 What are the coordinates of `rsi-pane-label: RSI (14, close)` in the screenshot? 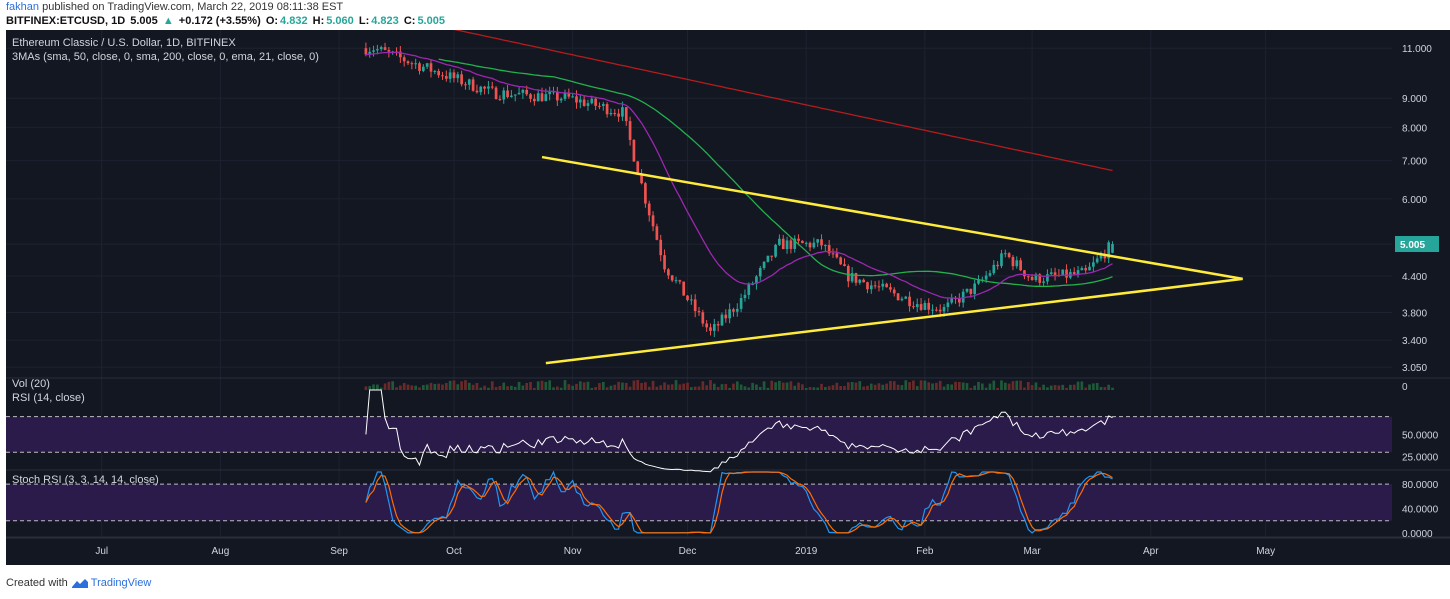 It's located at (48, 398).